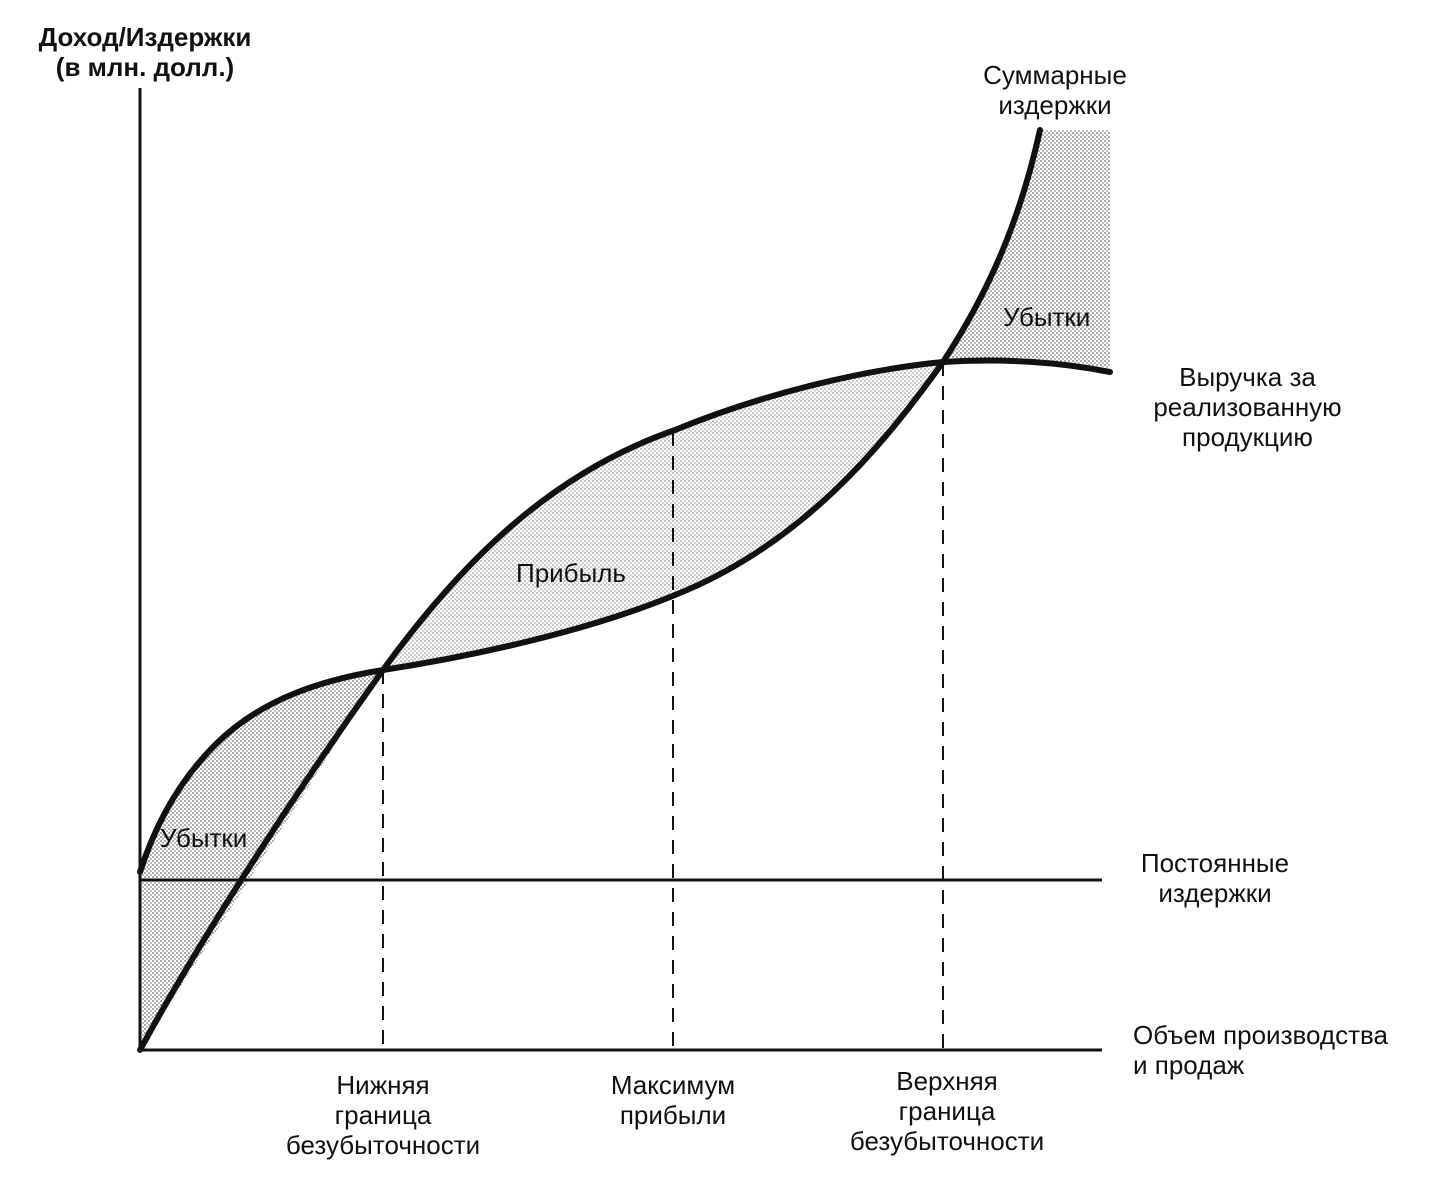 The image size is (1454, 1190). Describe the element at coordinates (204, 838) in the screenshot. I see `loss-left-label: Убытки` at that location.